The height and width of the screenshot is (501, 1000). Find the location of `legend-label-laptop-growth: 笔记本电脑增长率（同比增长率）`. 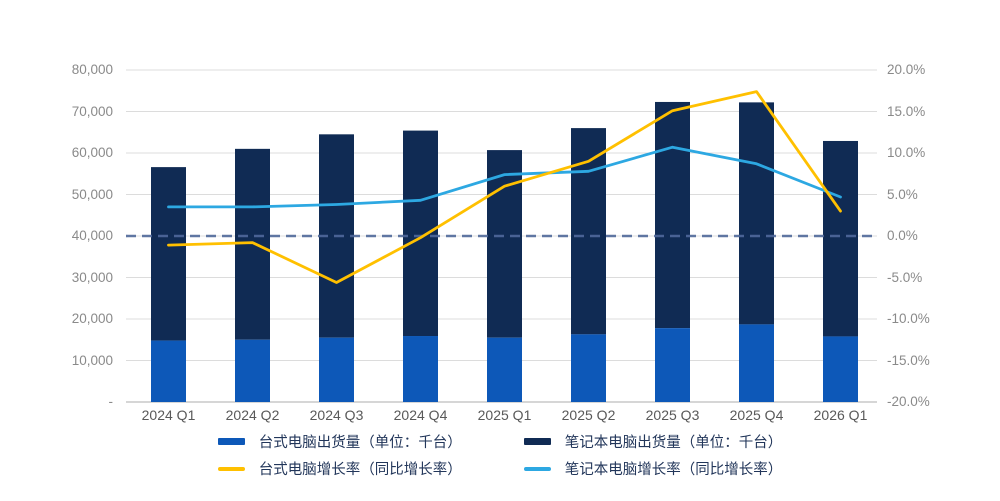

legend-label-laptop-growth: 笔记本电脑增长率（同比增长率） is located at coordinates (673, 470).